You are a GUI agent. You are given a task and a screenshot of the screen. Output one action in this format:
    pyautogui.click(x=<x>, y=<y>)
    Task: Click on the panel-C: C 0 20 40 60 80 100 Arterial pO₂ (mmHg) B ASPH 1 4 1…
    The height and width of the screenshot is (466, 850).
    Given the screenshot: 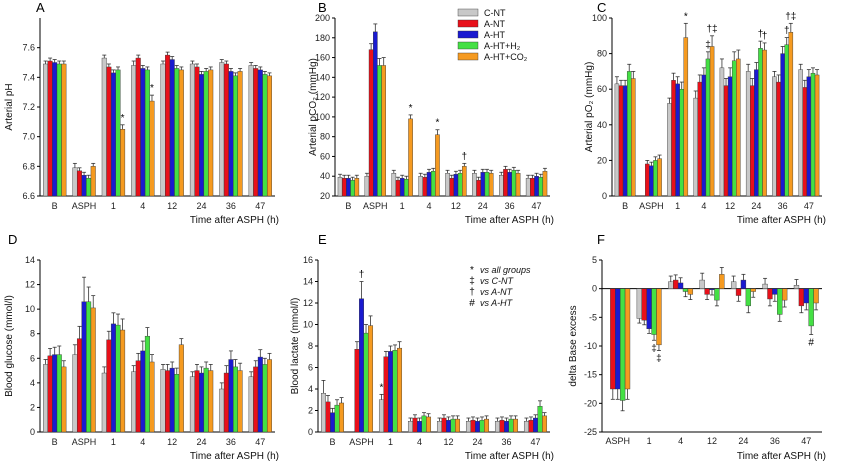 What is the action you would take?
    pyautogui.click(x=705, y=113)
    